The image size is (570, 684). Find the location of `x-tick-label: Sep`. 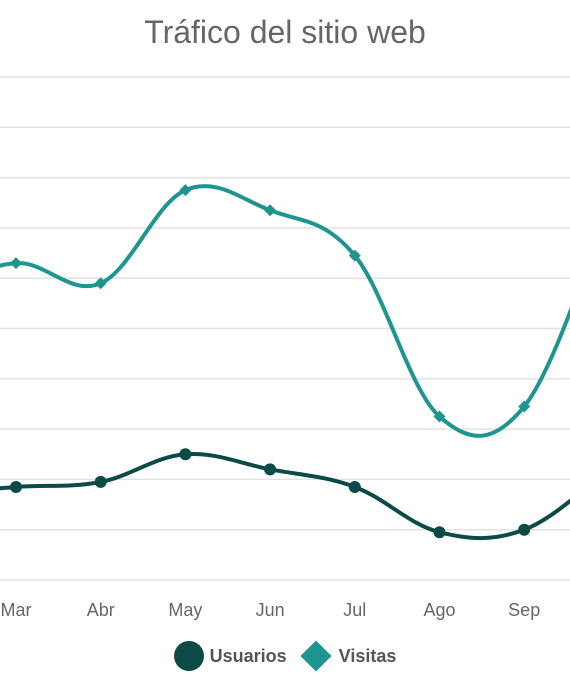

x-tick-label: Sep is located at coordinates (524, 610).